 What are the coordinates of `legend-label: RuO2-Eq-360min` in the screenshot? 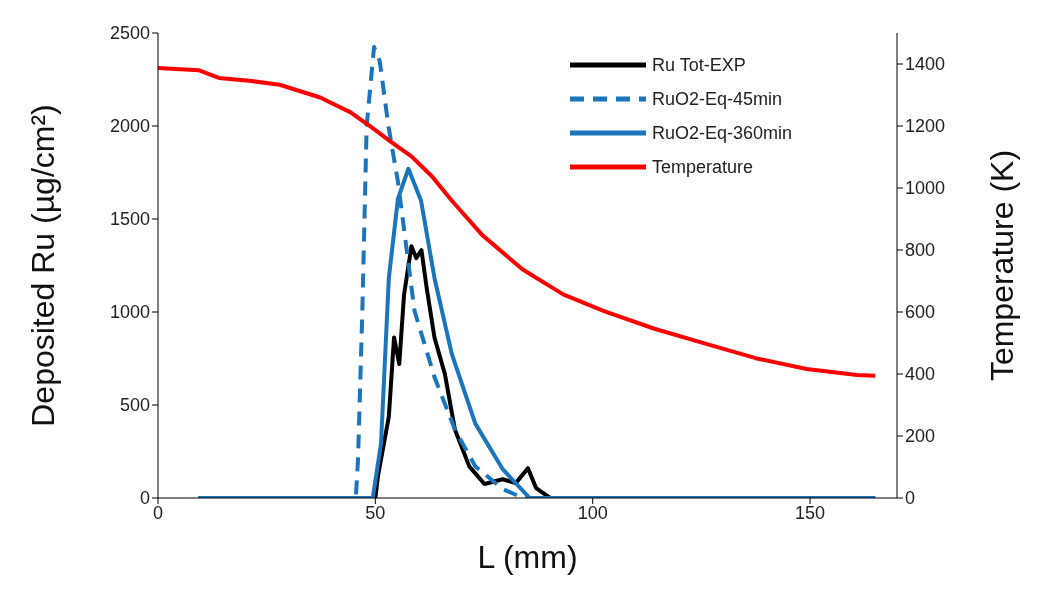 It's located at (722, 133).